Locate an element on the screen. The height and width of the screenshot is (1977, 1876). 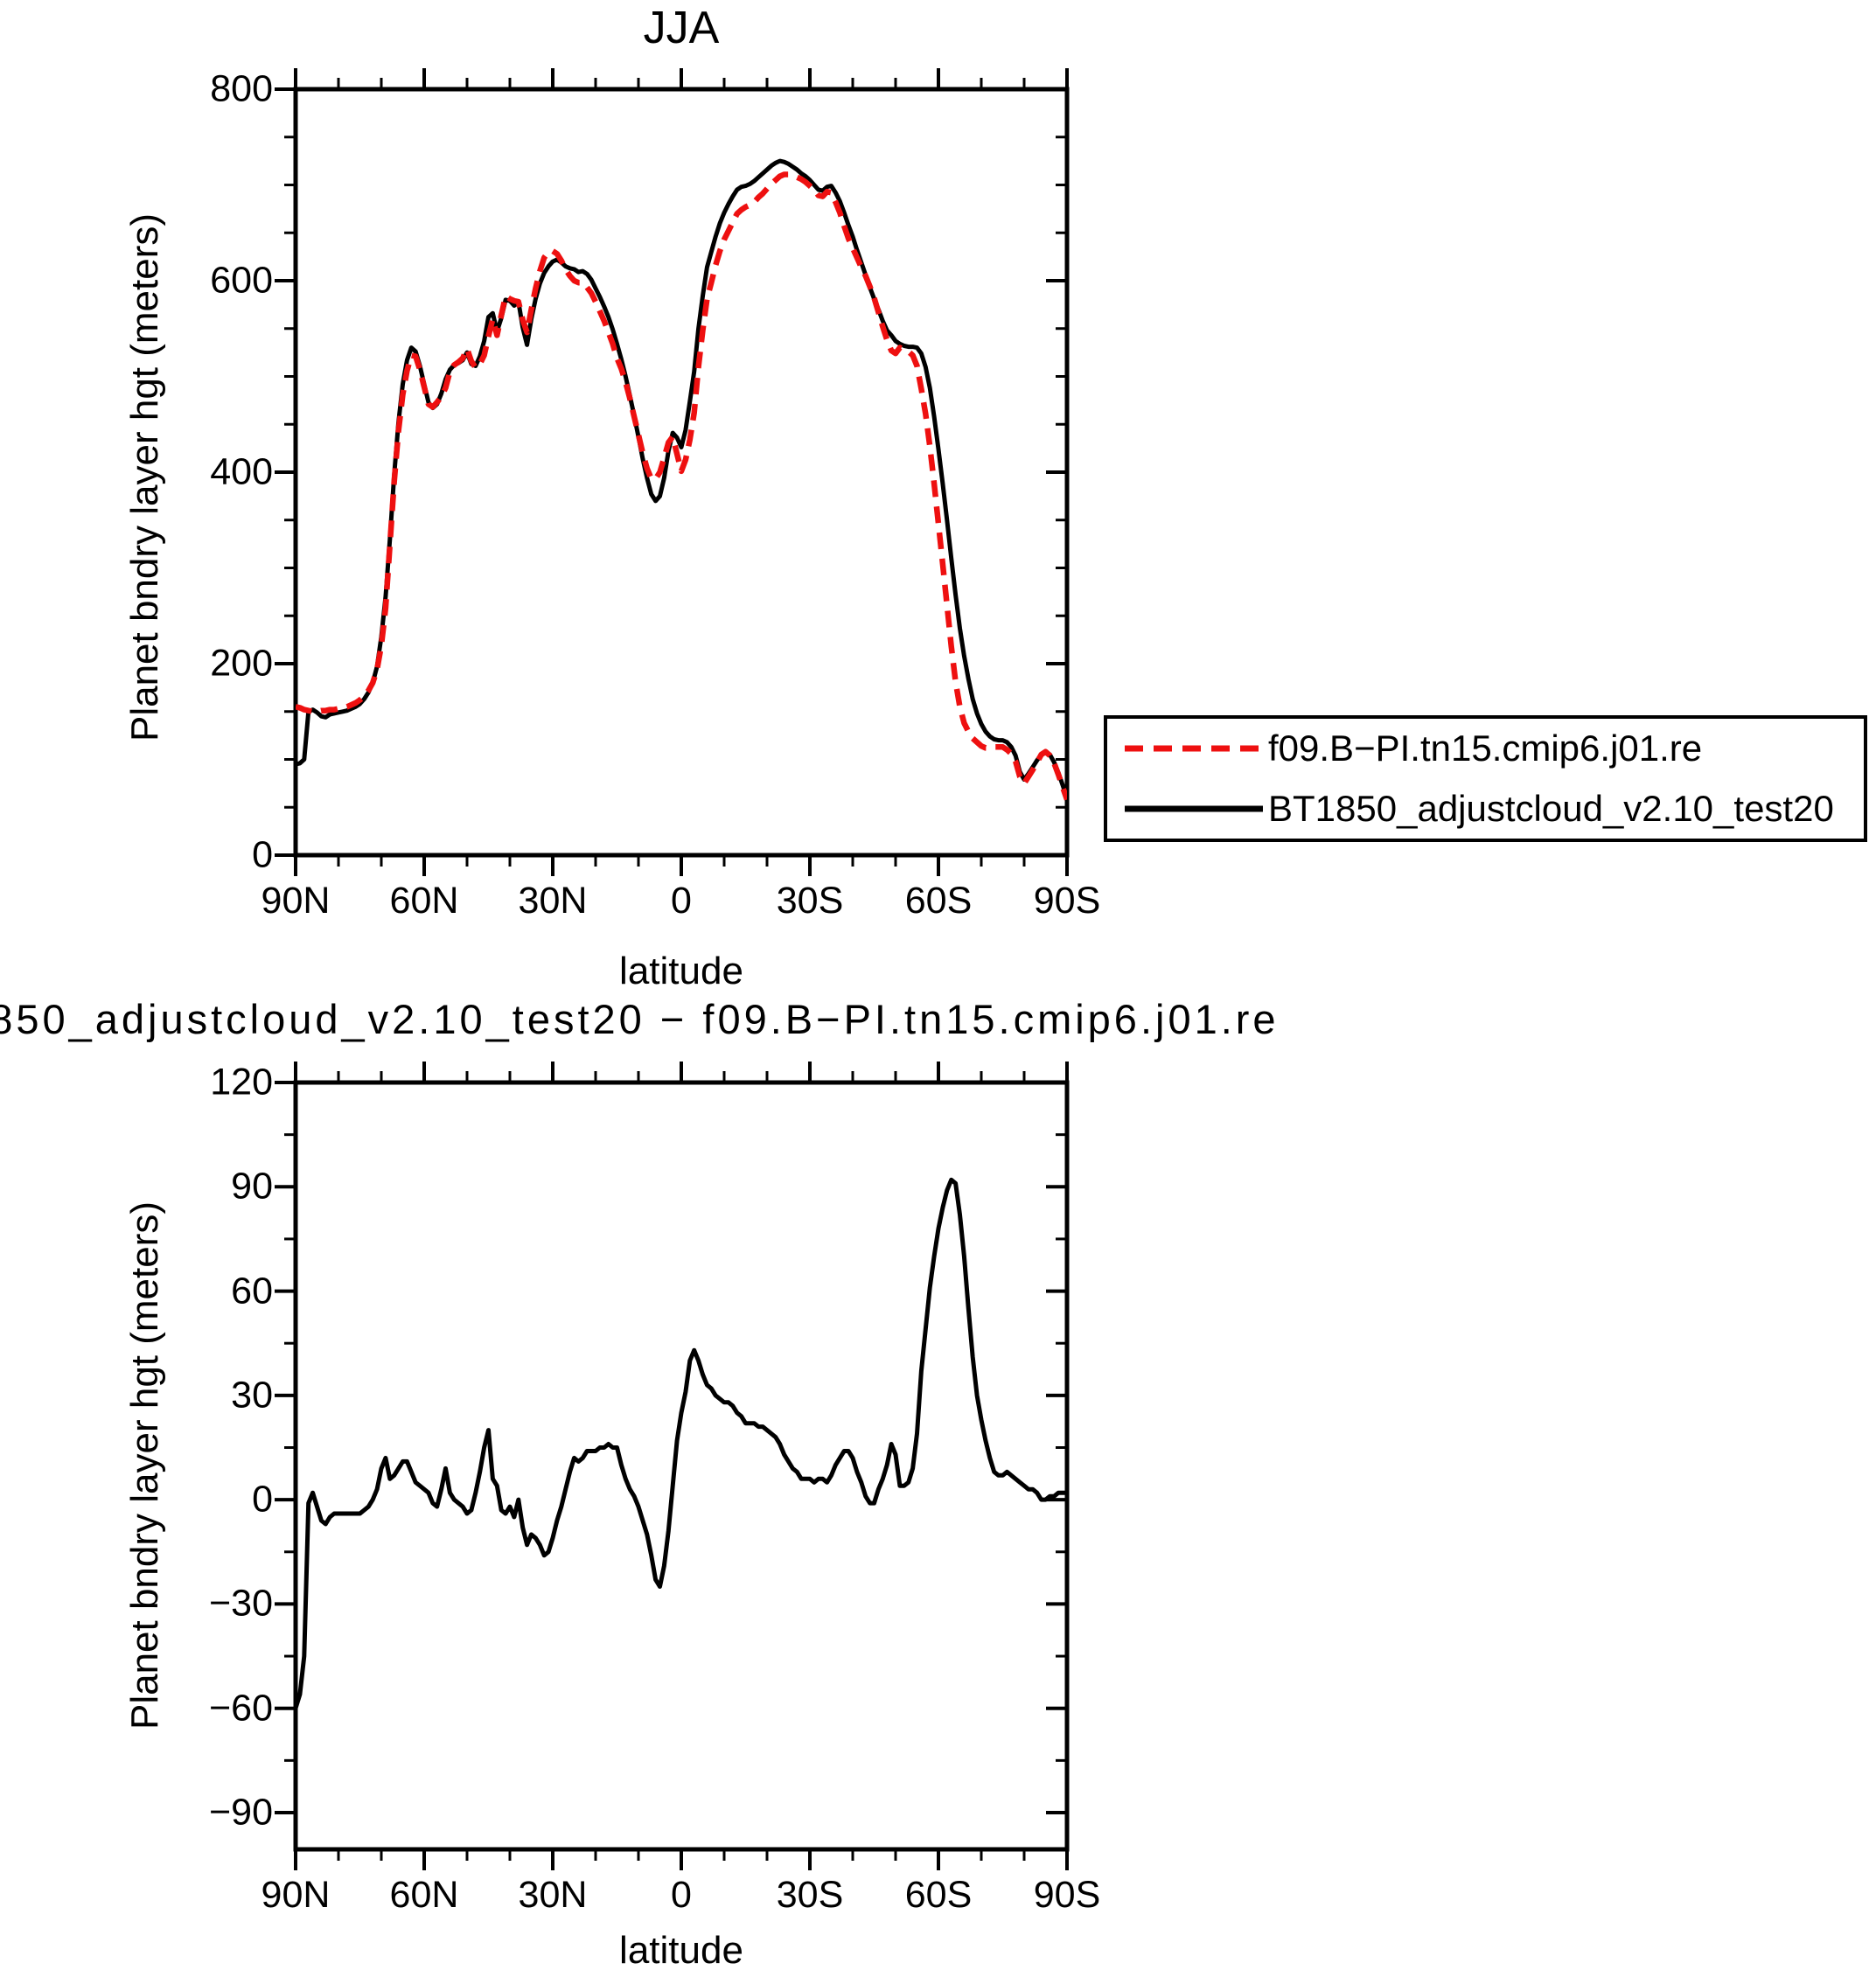
y-tick-label: 600 is located at coordinates (241, 280).